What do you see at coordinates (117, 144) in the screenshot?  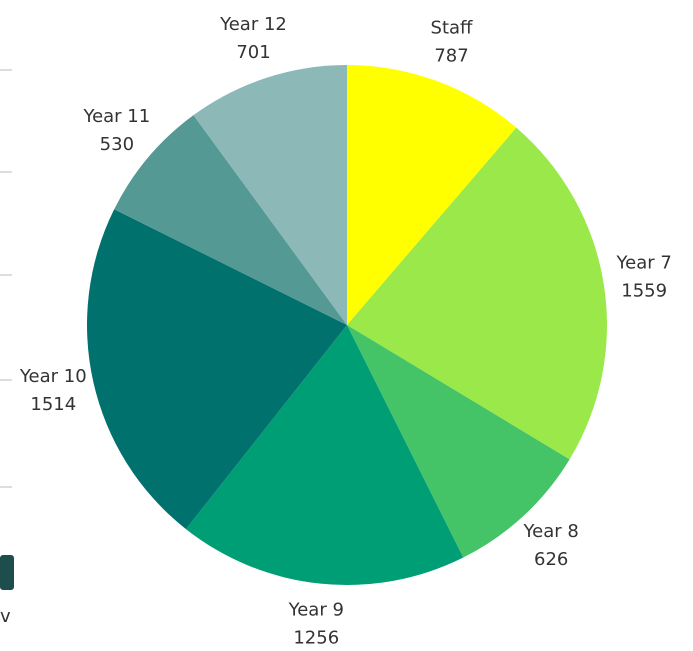 I see `slice-value: 530` at bounding box center [117, 144].